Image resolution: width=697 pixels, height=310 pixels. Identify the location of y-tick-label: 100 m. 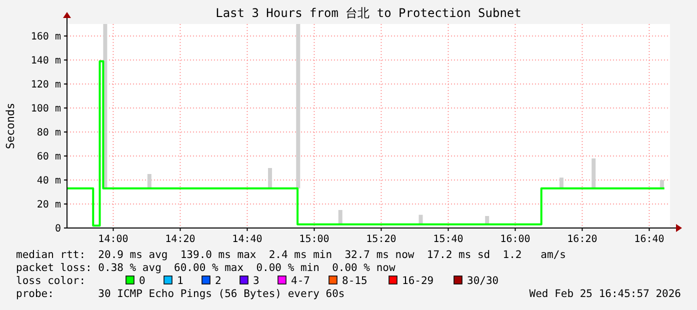
(45, 109).